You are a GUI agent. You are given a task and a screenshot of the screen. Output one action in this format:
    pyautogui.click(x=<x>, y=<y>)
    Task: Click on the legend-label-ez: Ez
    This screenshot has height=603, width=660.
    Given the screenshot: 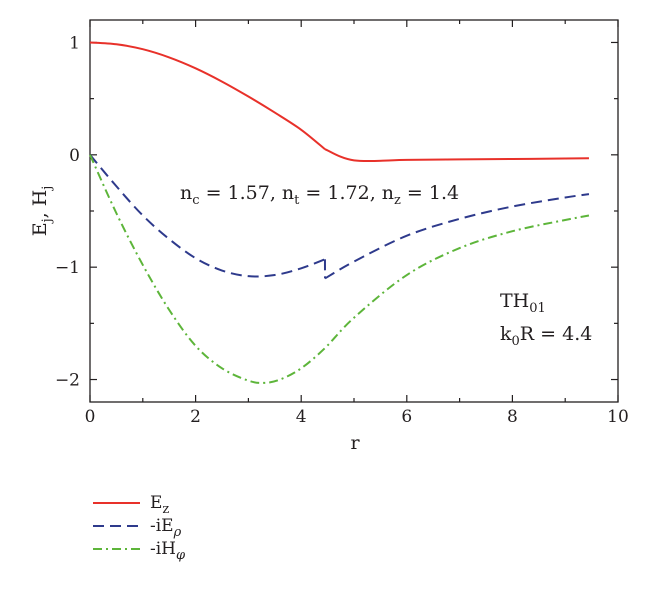 What is the action you would take?
    pyautogui.click(x=159, y=505)
    